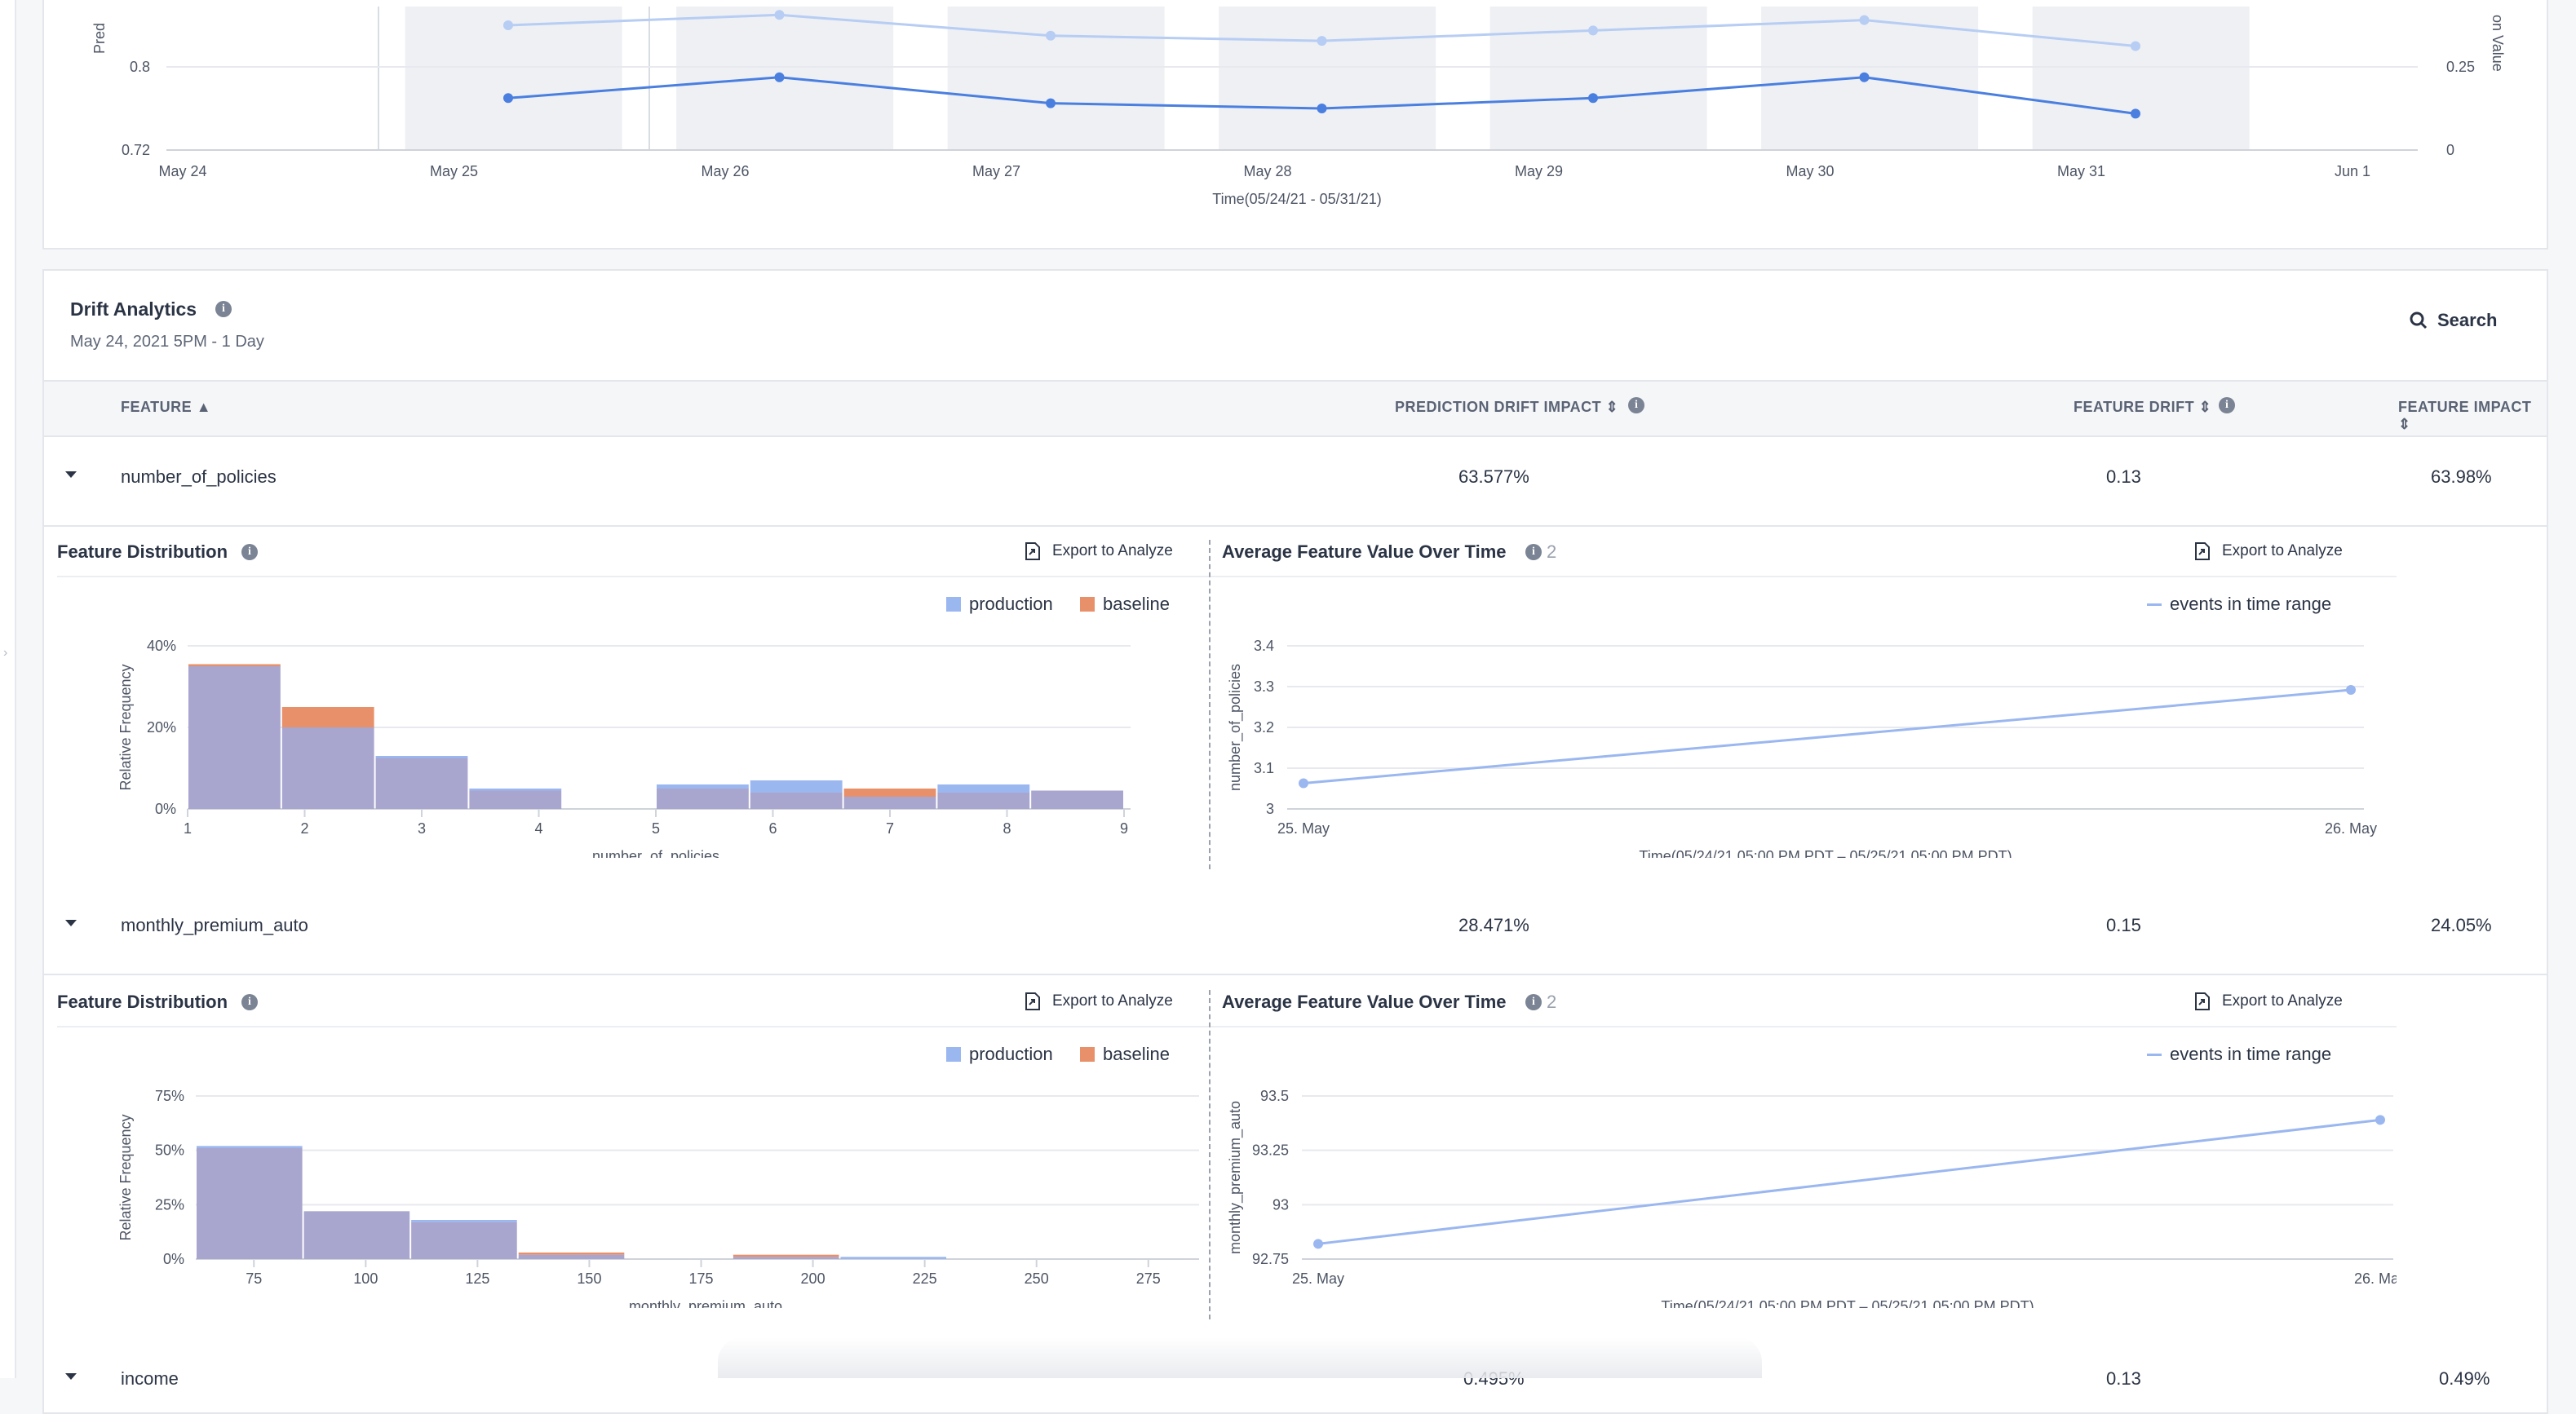  Describe the element at coordinates (1364, 551) in the screenshot. I see `avg-title: Average Feature Value Over Time` at that location.